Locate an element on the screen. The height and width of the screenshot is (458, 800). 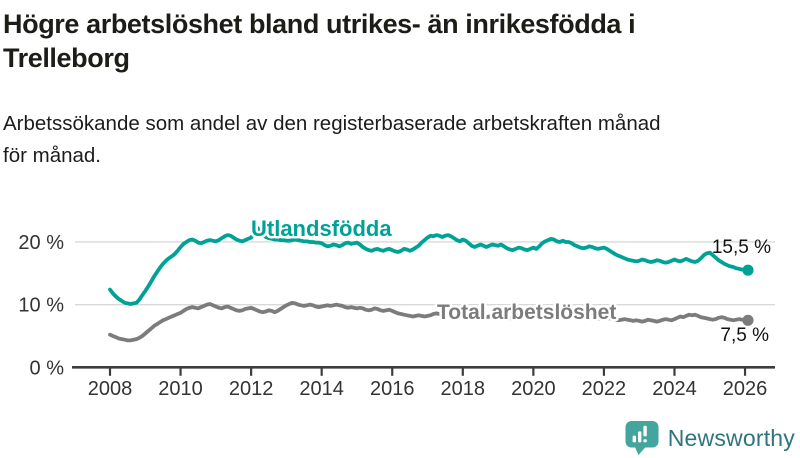
x-tick-label: 2016 is located at coordinates (392, 389).